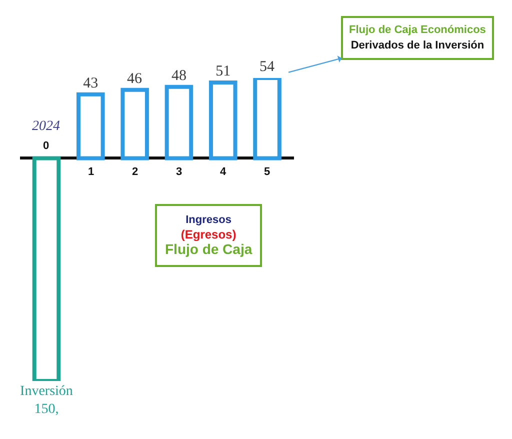  Describe the element at coordinates (91, 172) in the screenshot. I see `x-tick-label: 1` at that location.